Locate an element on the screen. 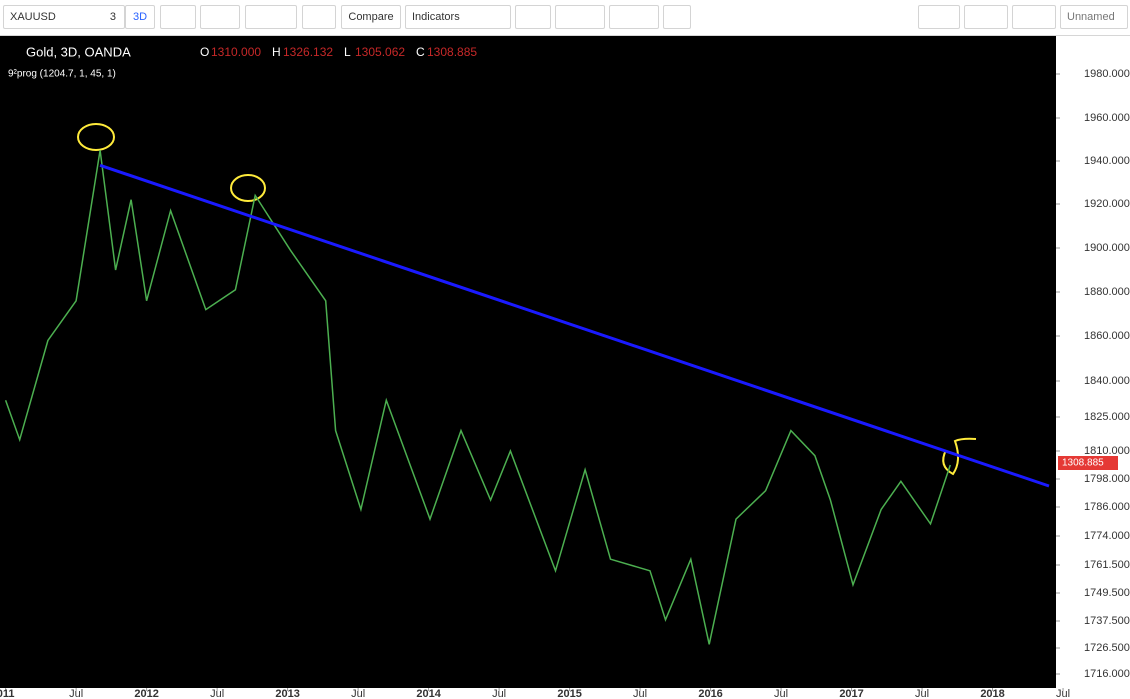 The height and width of the screenshot is (699, 1130). chart-title: Gold, 3D, OANDA is located at coordinates (78, 51).